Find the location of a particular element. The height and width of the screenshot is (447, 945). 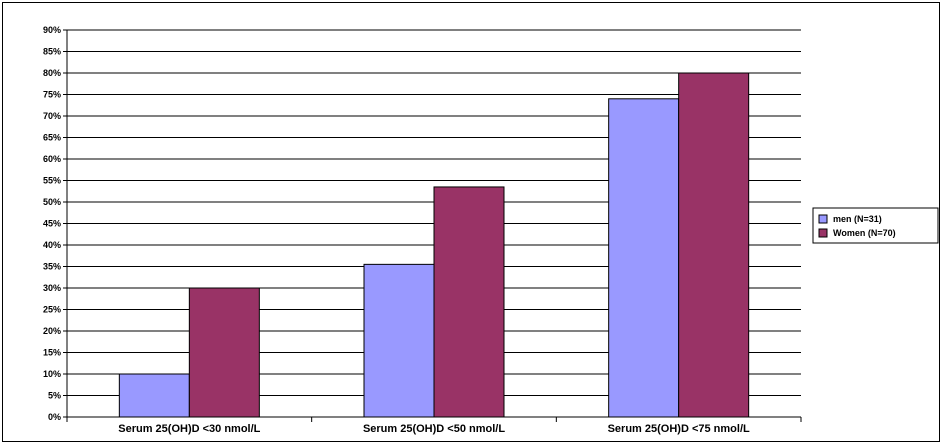

legend-box is located at coordinates (875, 225).